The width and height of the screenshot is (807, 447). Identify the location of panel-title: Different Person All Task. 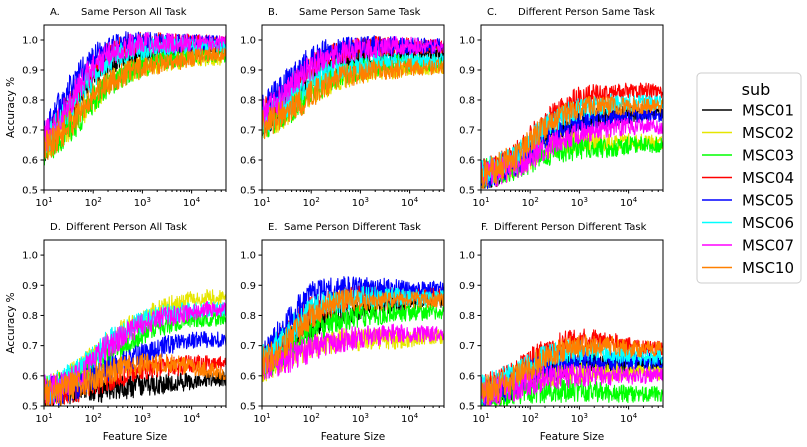
(126, 227).